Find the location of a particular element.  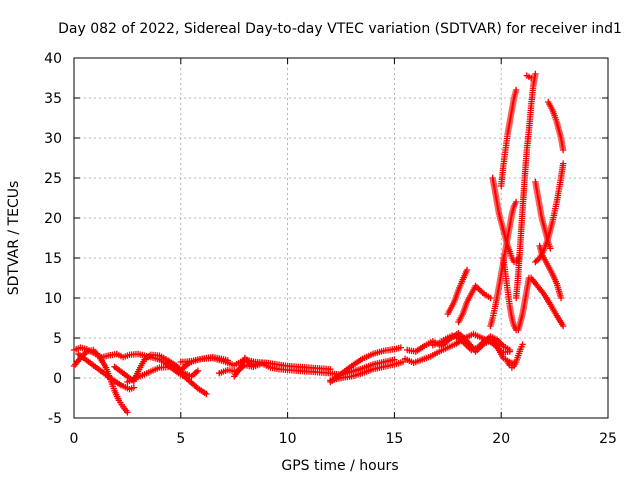

y-tick-label: 0 is located at coordinates (57, 379).